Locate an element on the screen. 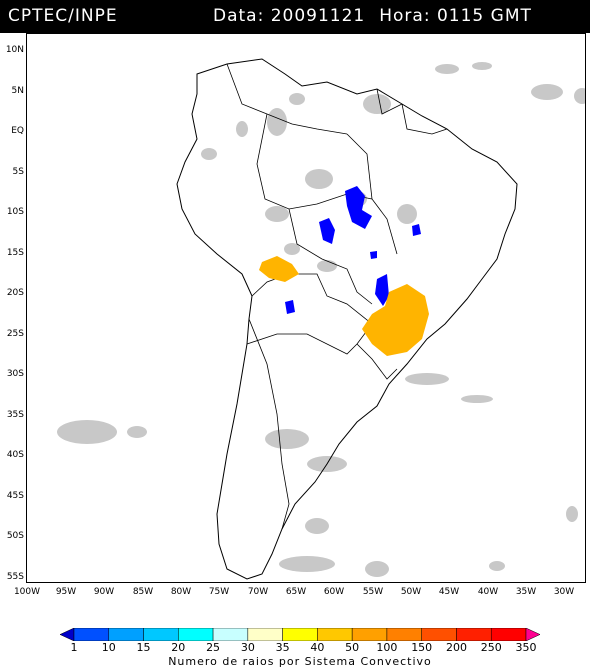  datetime-label: Data: 20091121 Hora: 0115 GMT is located at coordinates (379, 16).